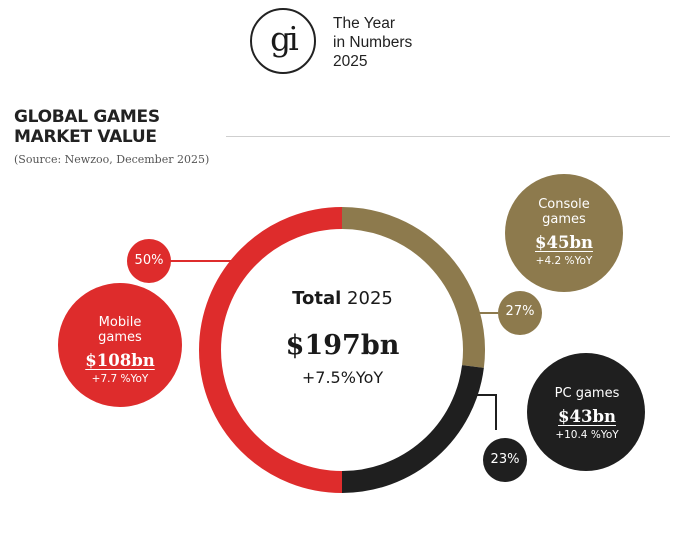 The height and width of the screenshot is (537, 681). I want to click on pc-percent-bubble, so click(505, 460).